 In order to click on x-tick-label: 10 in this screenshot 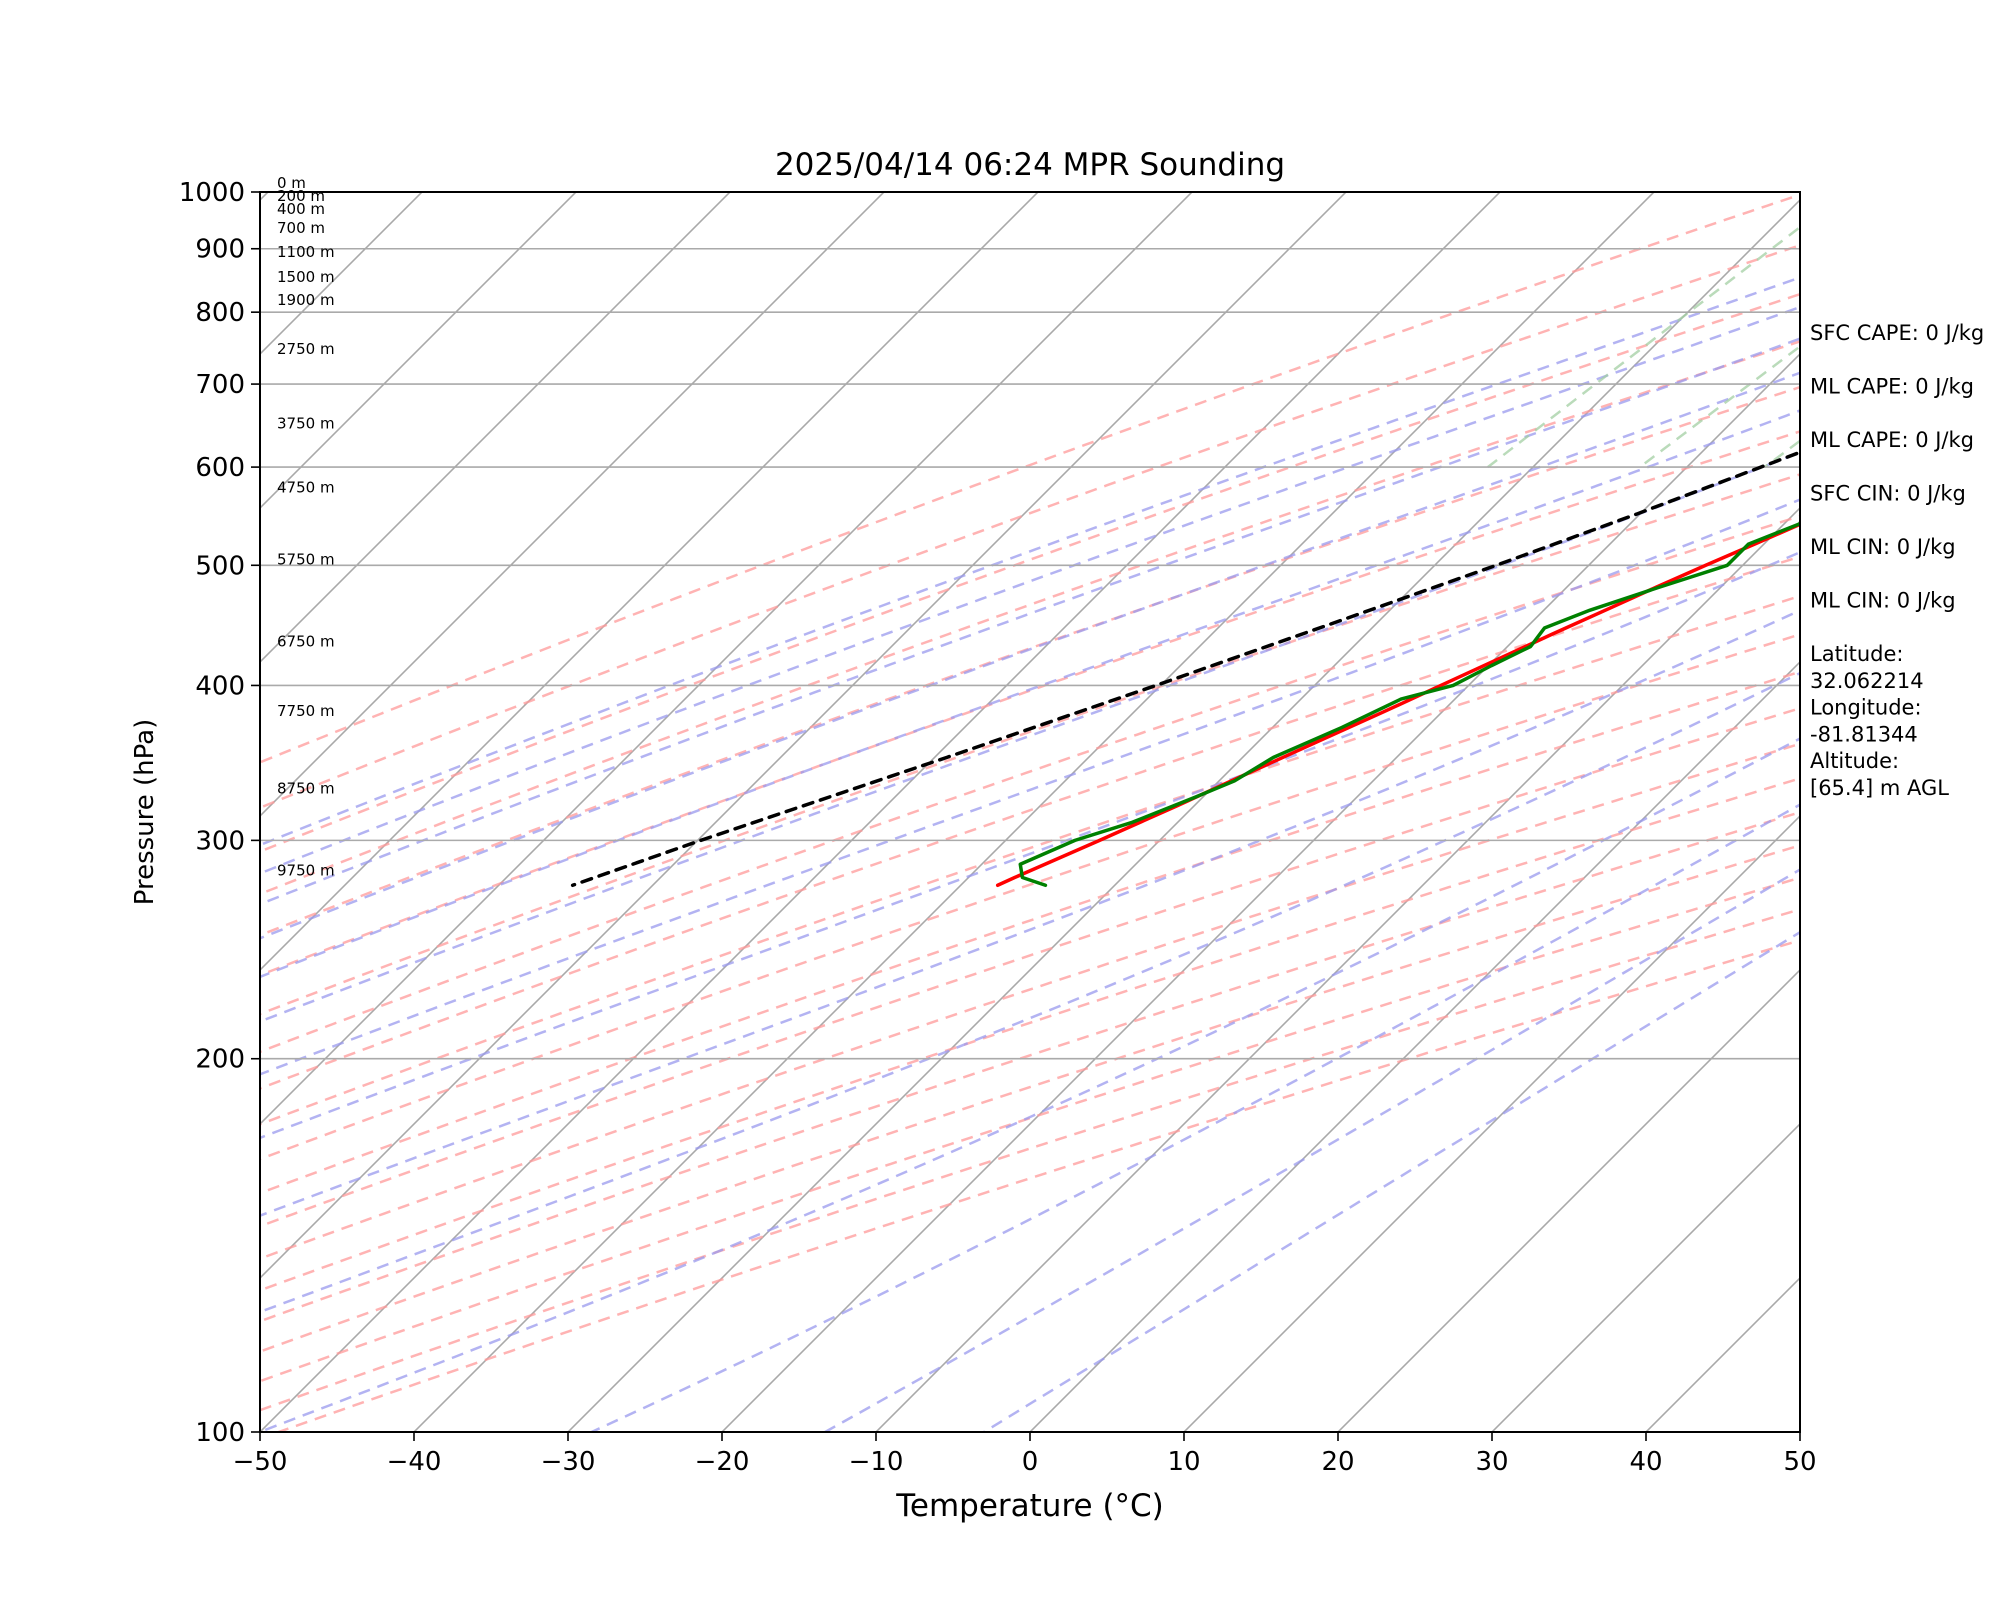, I will do `click(1183, 1462)`.